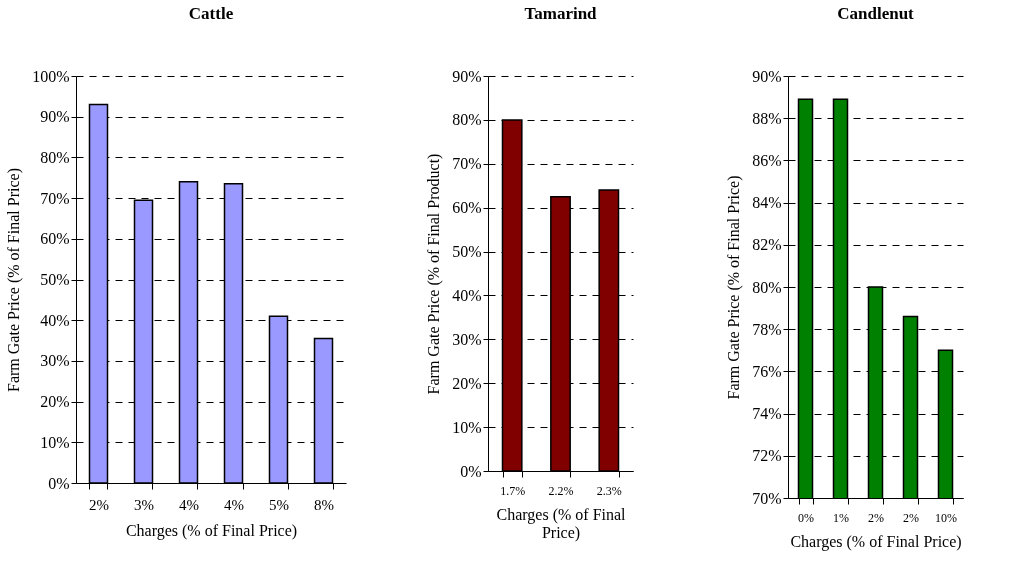 The image size is (1010, 576). I want to click on x-tick-label: 8%, so click(324, 504).